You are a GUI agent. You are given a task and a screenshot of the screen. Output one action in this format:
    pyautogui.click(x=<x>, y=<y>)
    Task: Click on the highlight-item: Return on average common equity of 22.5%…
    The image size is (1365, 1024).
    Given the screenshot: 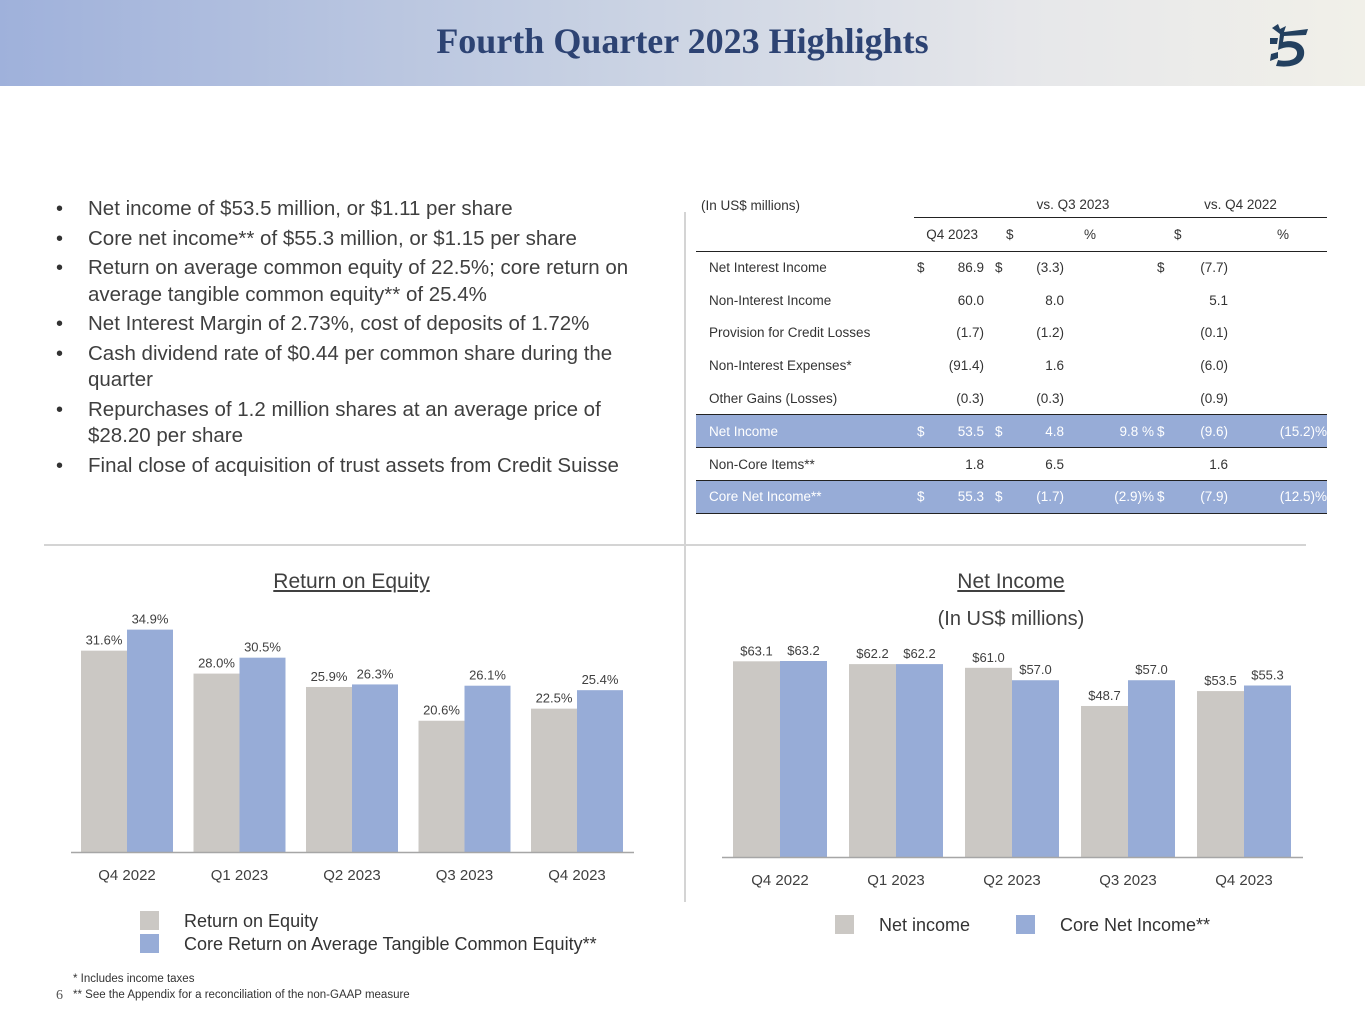 What is the action you would take?
    pyautogui.click(x=361, y=281)
    